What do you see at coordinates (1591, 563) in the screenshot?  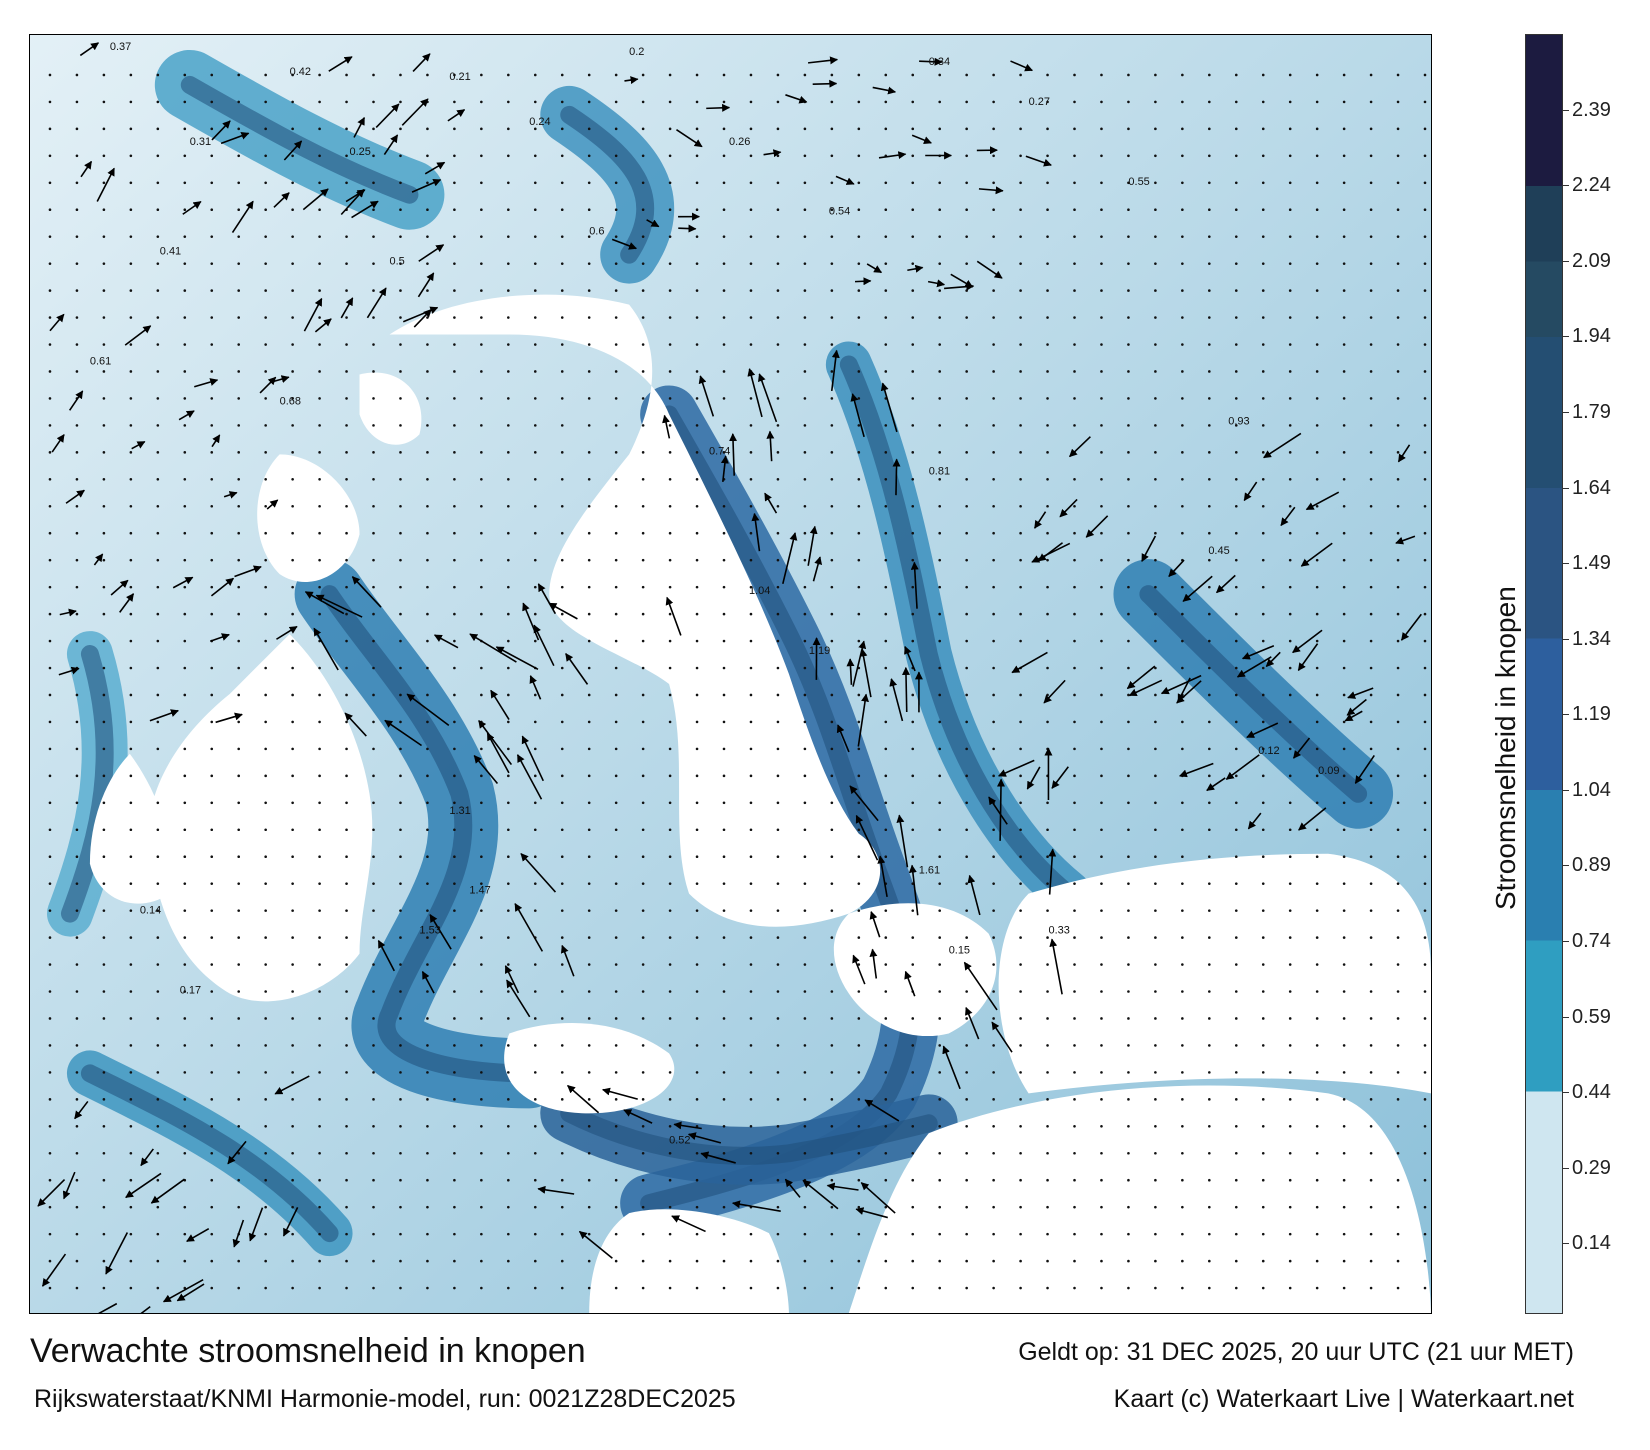 I see `colorbar-tick-label: 1.49` at bounding box center [1591, 563].